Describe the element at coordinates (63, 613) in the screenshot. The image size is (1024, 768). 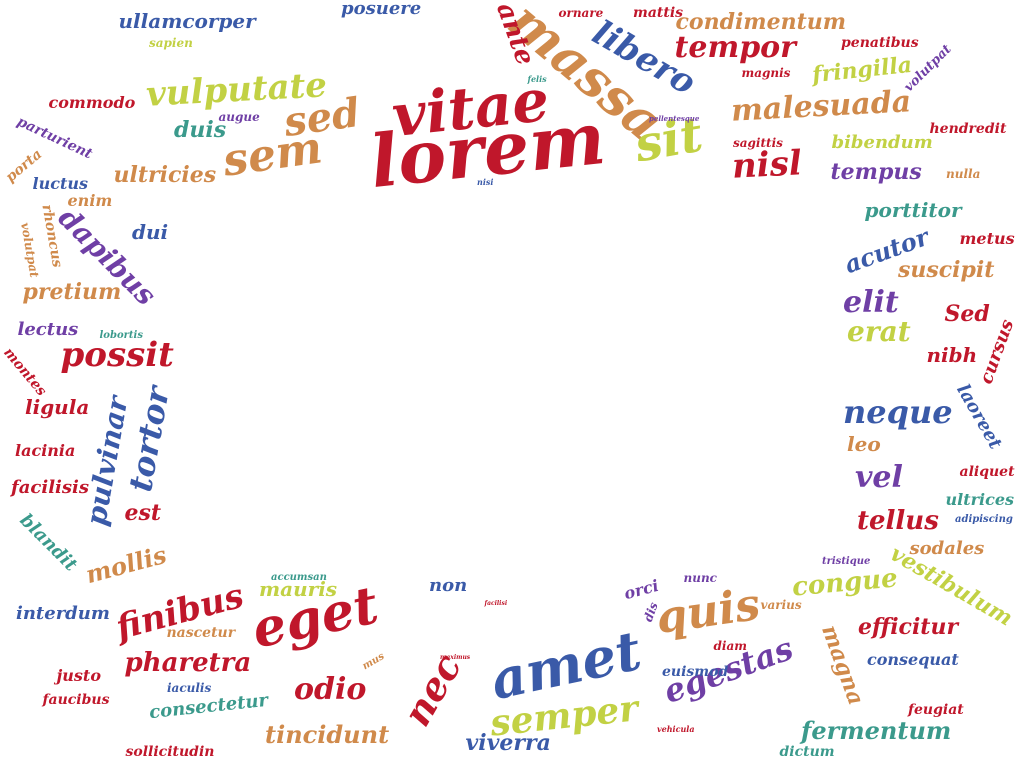
I see `word-cloud-word: interdum` at that location.